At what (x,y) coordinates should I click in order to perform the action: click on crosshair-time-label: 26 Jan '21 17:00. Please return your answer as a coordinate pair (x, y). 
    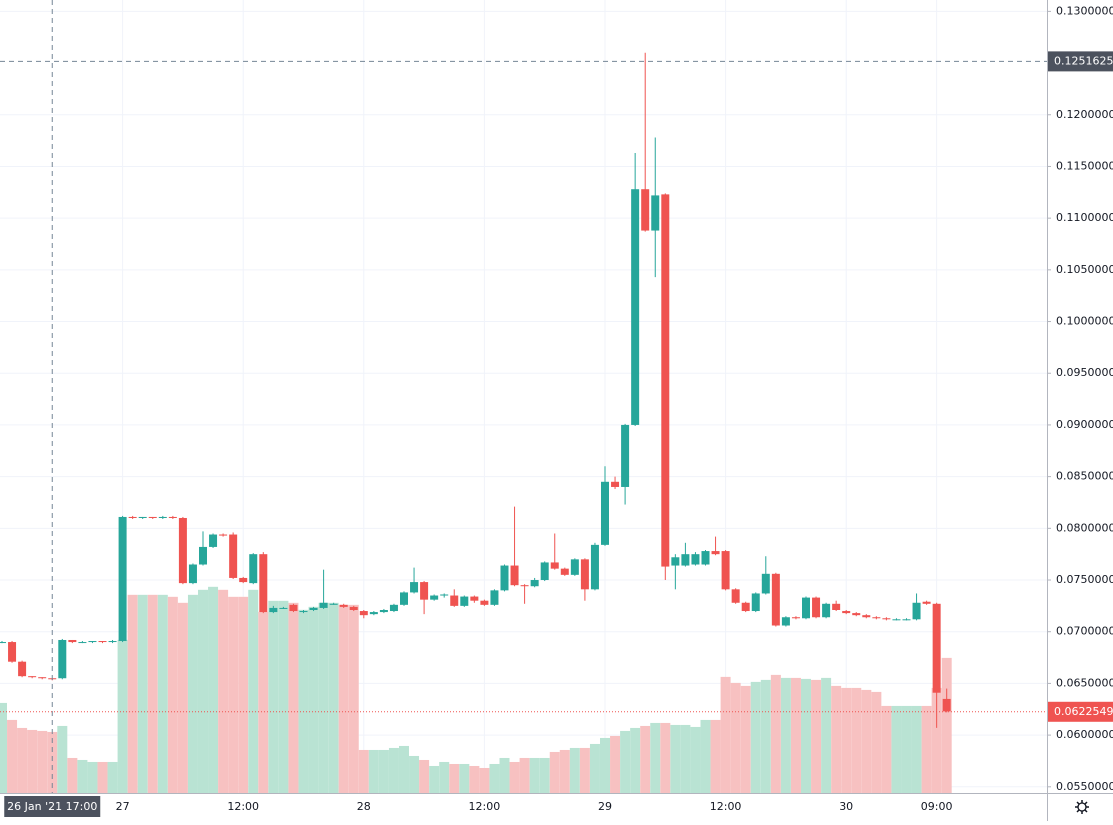
    Looking at the image, I should click on (52, 806).